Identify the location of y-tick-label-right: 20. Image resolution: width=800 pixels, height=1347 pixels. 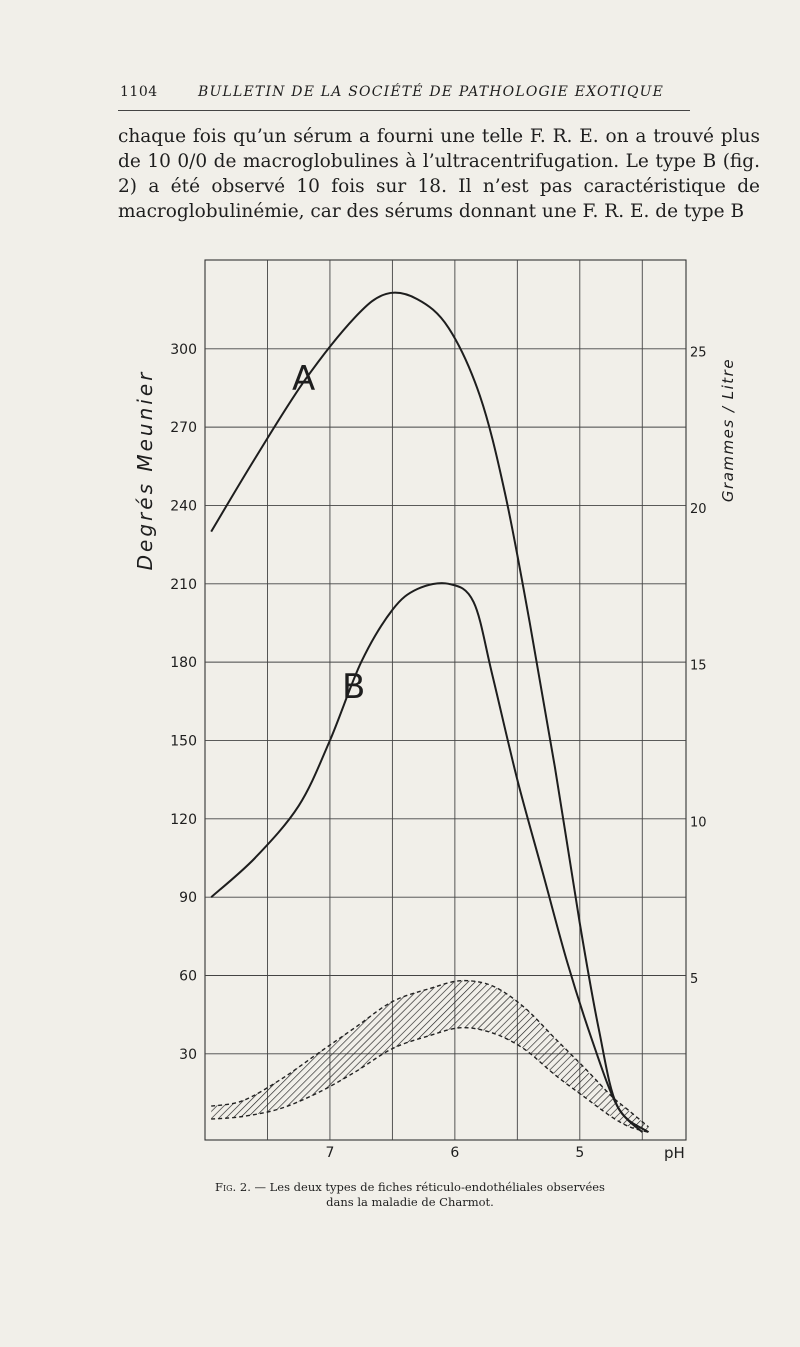
(698, 509).